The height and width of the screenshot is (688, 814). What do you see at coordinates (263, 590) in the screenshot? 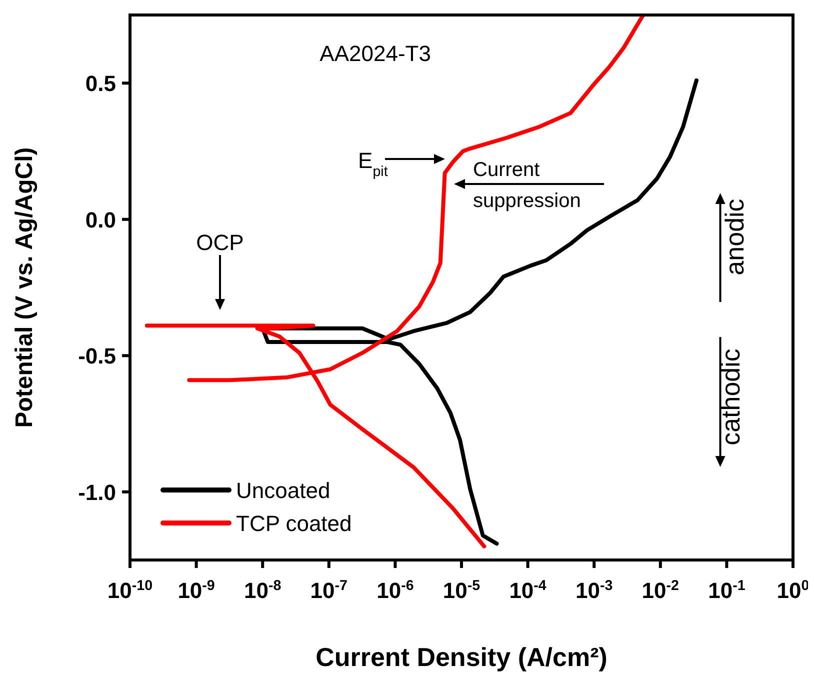
I see `x-tick-label: 10$^{-8}$` at bounding box center [263, 590].